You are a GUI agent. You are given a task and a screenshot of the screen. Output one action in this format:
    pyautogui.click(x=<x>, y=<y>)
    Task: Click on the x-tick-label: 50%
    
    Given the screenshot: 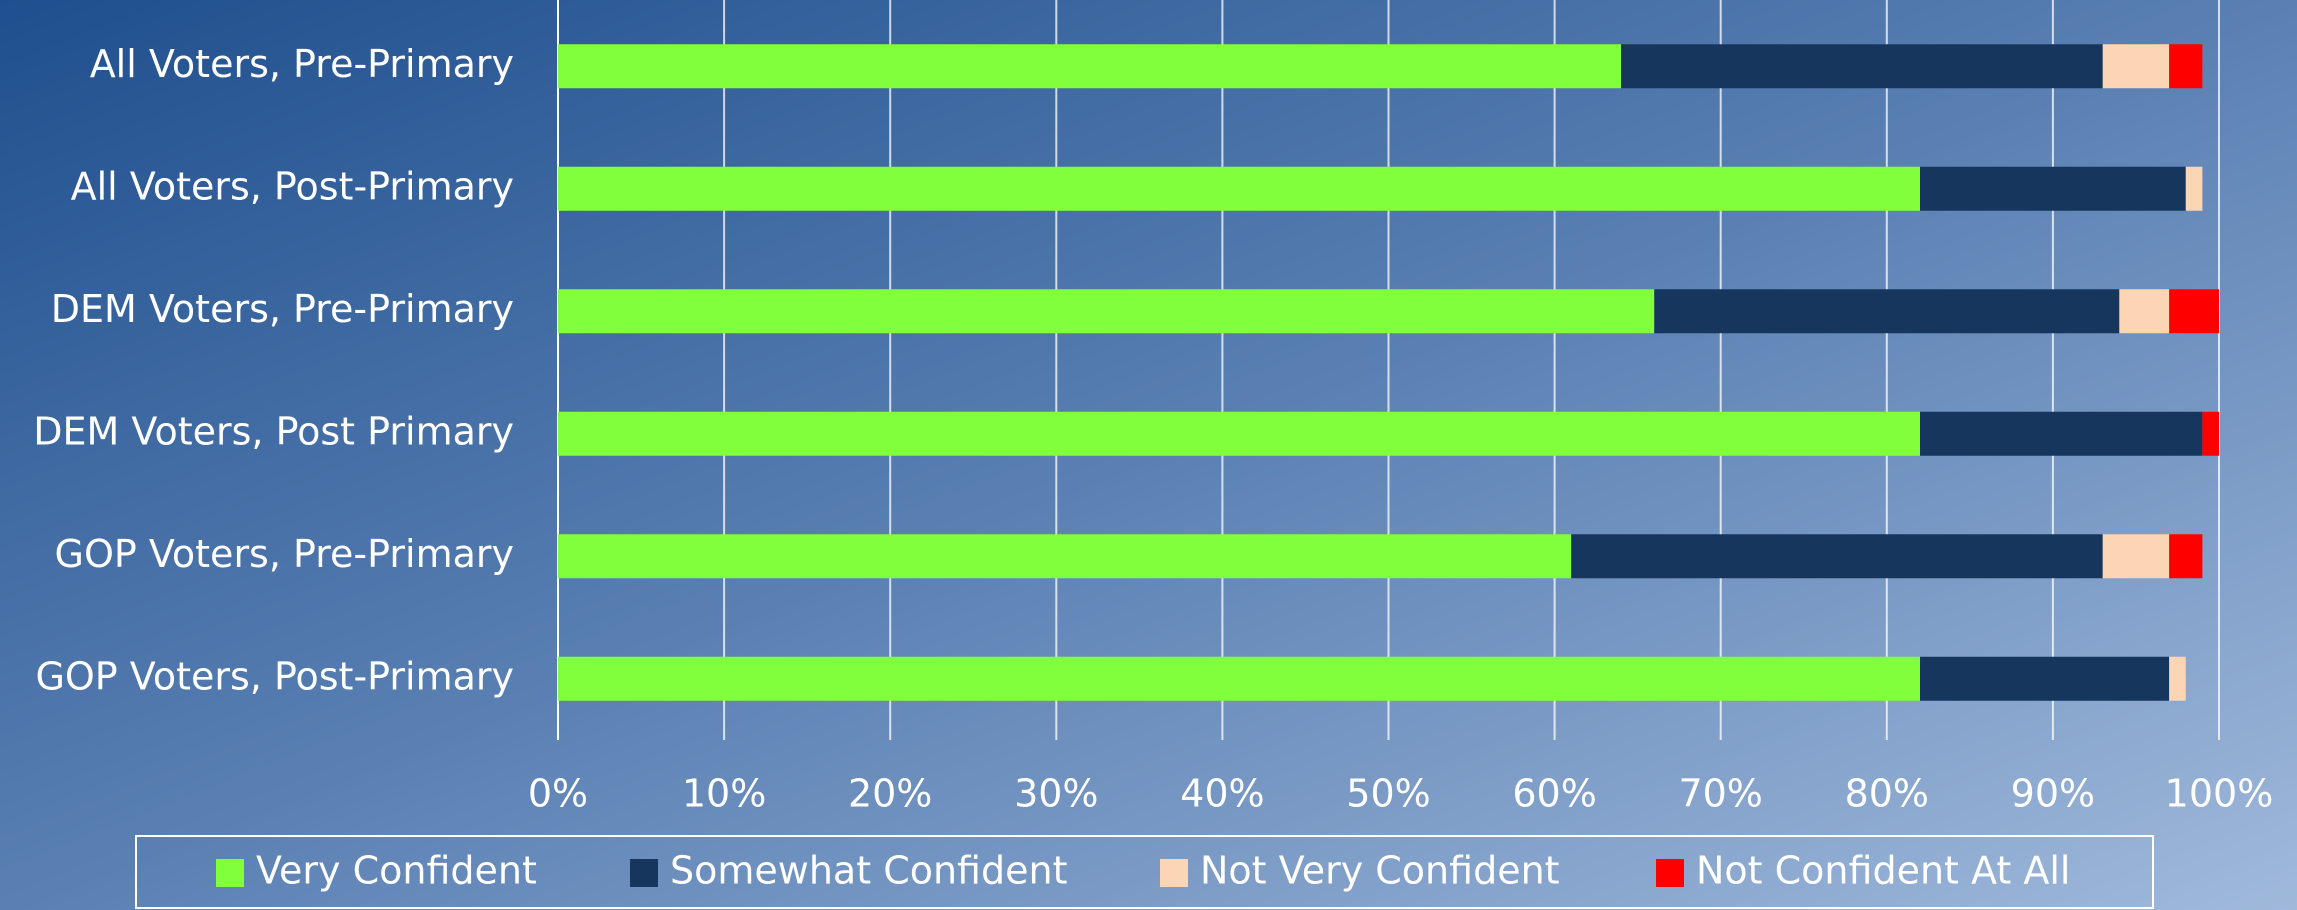 What is the action you would take?
    pyautogui.click(x=1388, y=794)
    